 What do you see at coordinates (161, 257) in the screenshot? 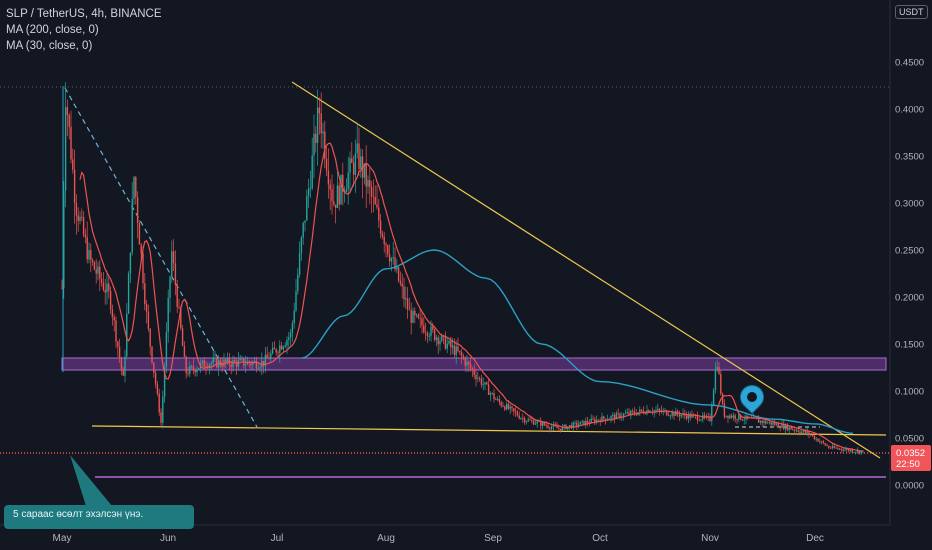
I see `dashed-trendline` at bounding box center [161, 257].